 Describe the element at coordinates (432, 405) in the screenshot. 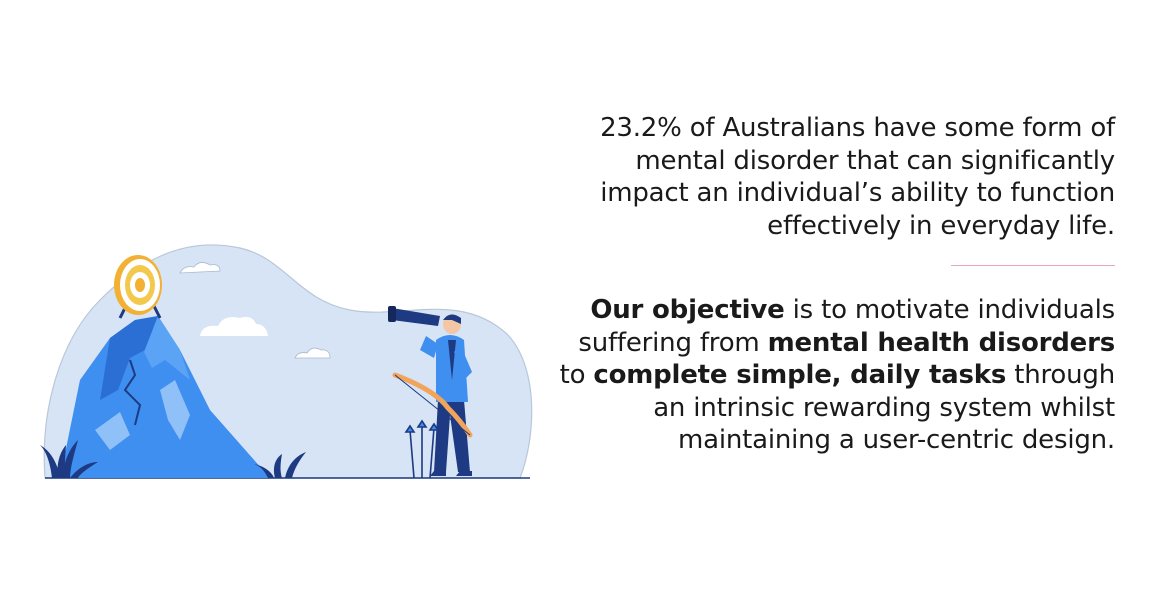

I see `bow-icon` at that location.